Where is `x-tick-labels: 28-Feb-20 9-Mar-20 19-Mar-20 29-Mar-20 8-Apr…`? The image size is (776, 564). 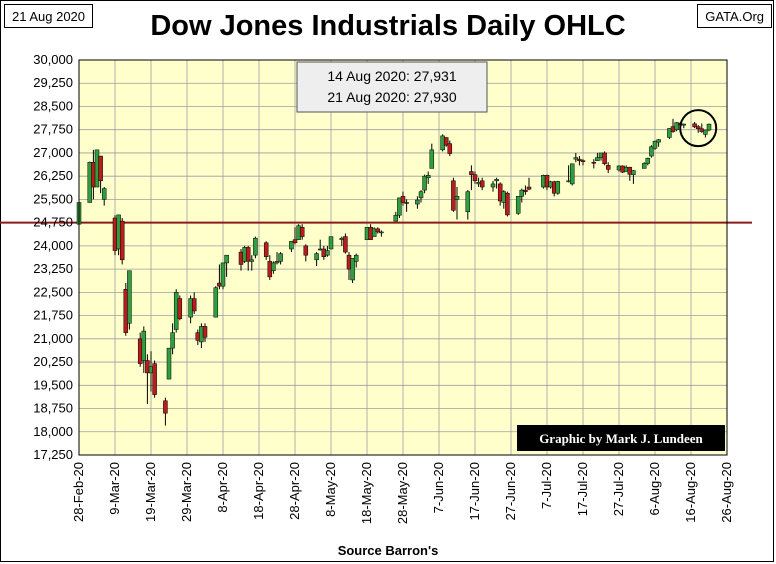 x-tick-labels: 28-Feb-20 9-Mar-20 19-Mar-20 29-Mar-20 8-Apr… is located at coordinates (402, 493).